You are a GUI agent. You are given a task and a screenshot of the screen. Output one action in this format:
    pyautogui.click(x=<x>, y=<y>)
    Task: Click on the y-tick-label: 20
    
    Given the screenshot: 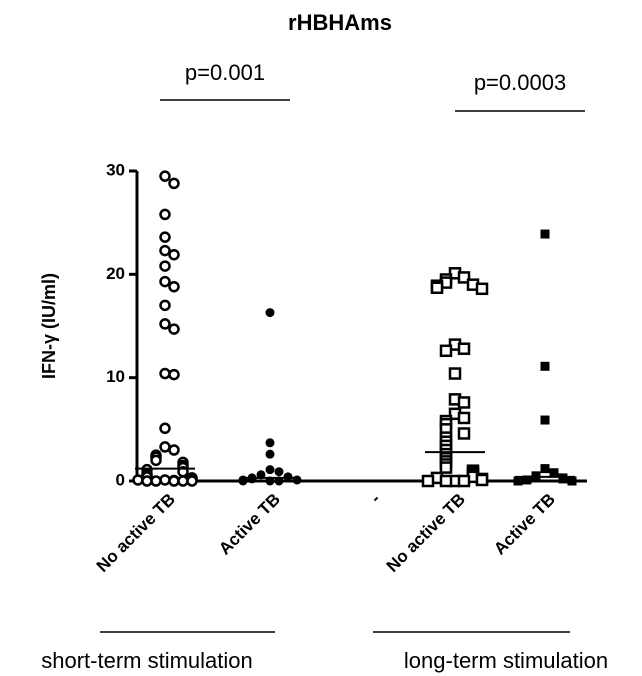 What is the action you would take?
    pyautogui.click(x=115, y=273)
    